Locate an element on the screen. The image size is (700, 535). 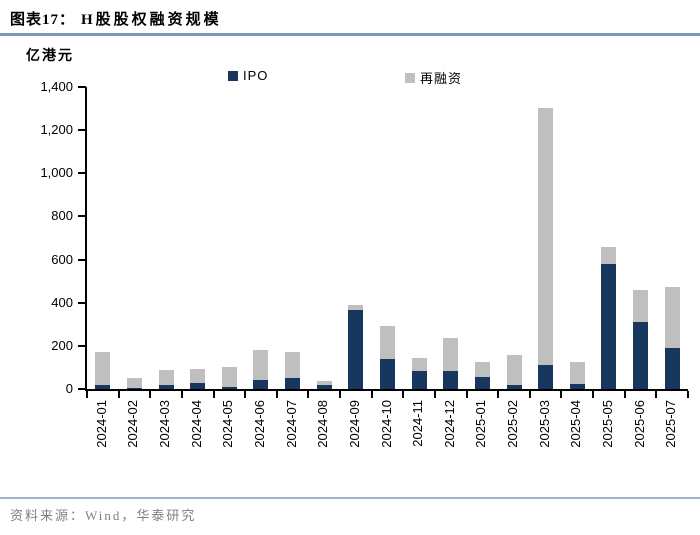
legend-item-refinancing: 再融资 is located at coordinates (433, 77).